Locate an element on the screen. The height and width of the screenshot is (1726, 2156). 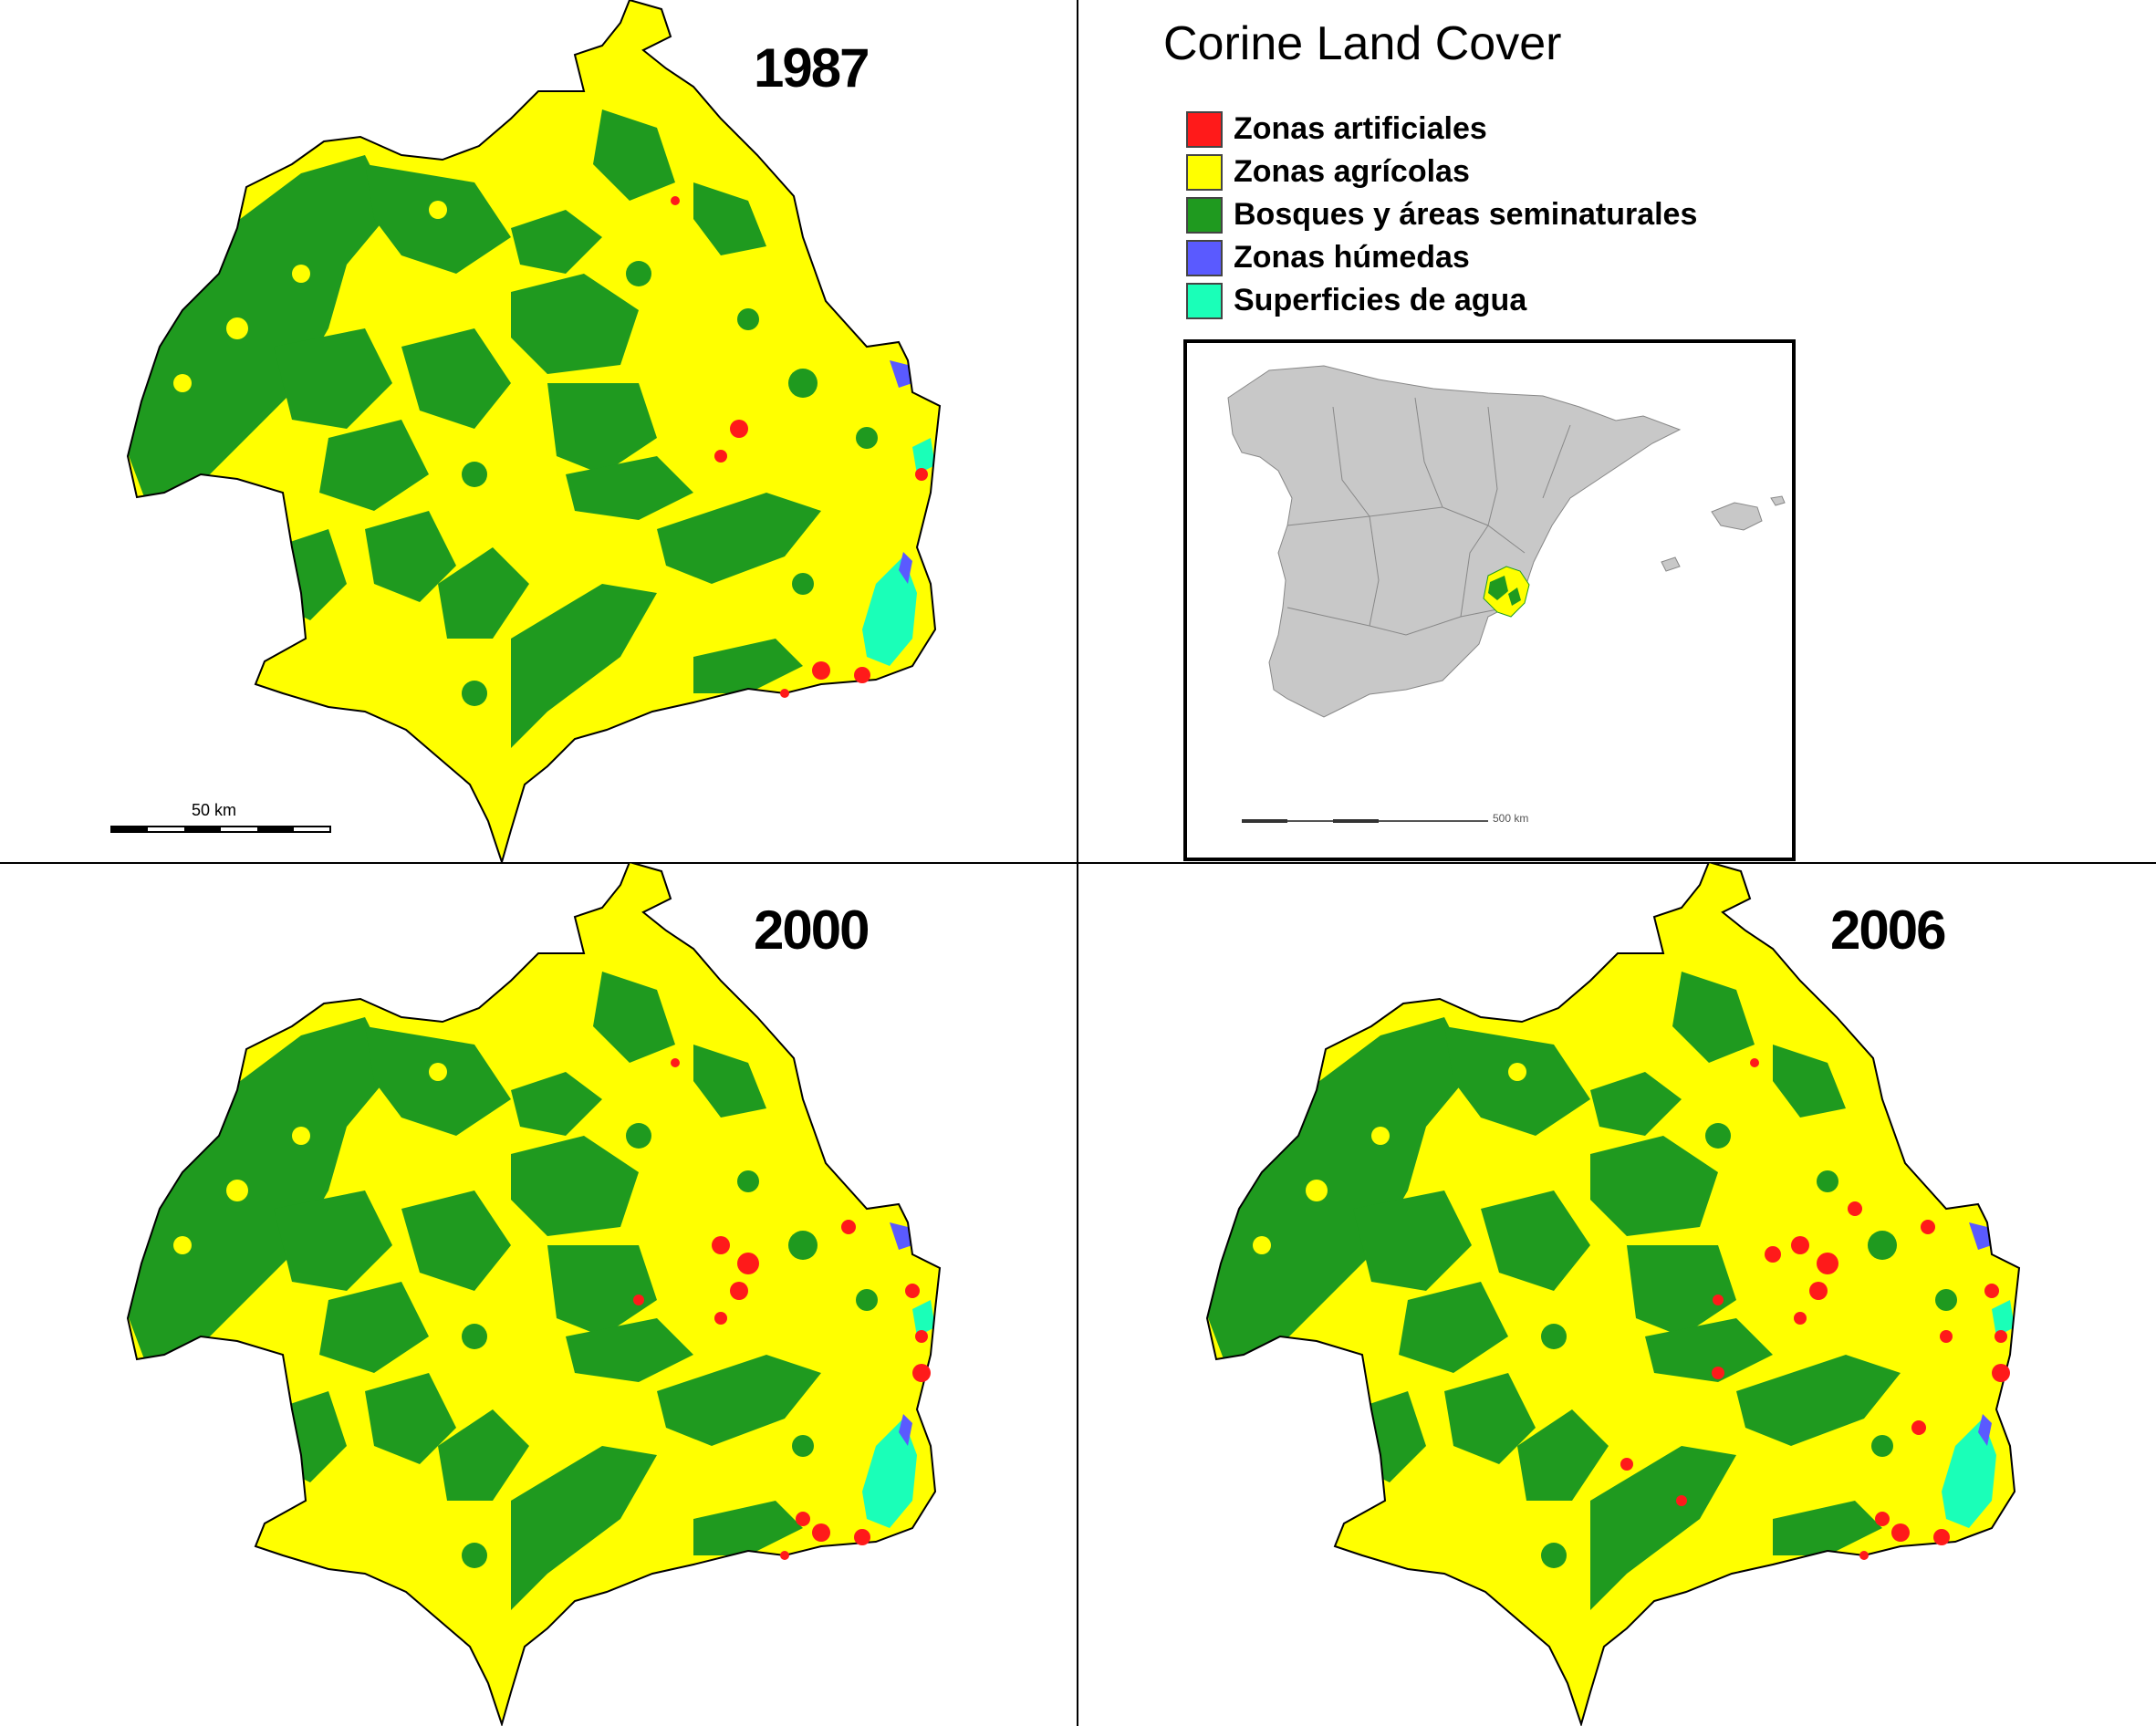
scale-bar-label: 50 km is located at coordinates (215, 810).